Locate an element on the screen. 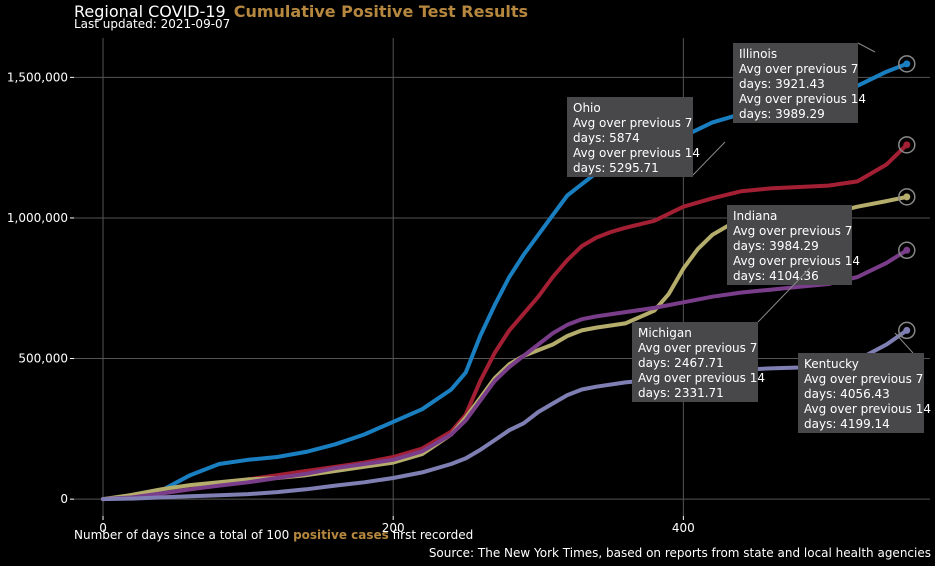 Image resolution: width=935 pixels, height=566 pixels. x-tick-label: 400 is located at coordinates (683, 528).